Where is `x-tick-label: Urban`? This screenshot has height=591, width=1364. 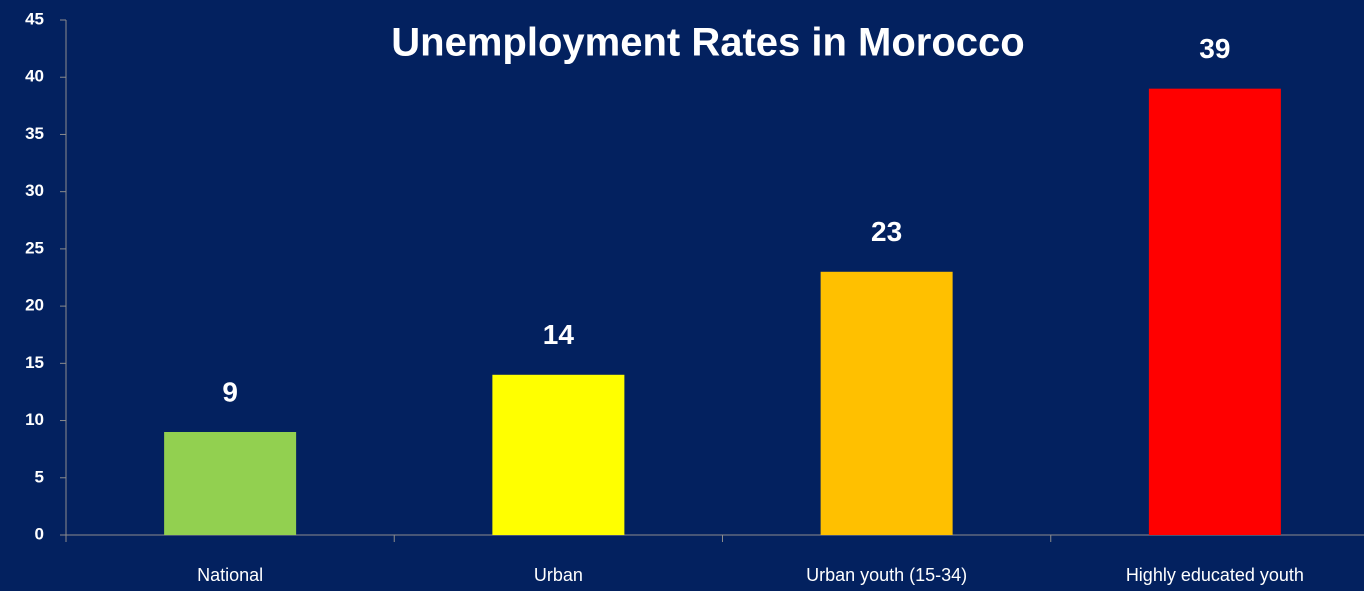 x-tick-label: Urban is located at coordinates (558, 575).